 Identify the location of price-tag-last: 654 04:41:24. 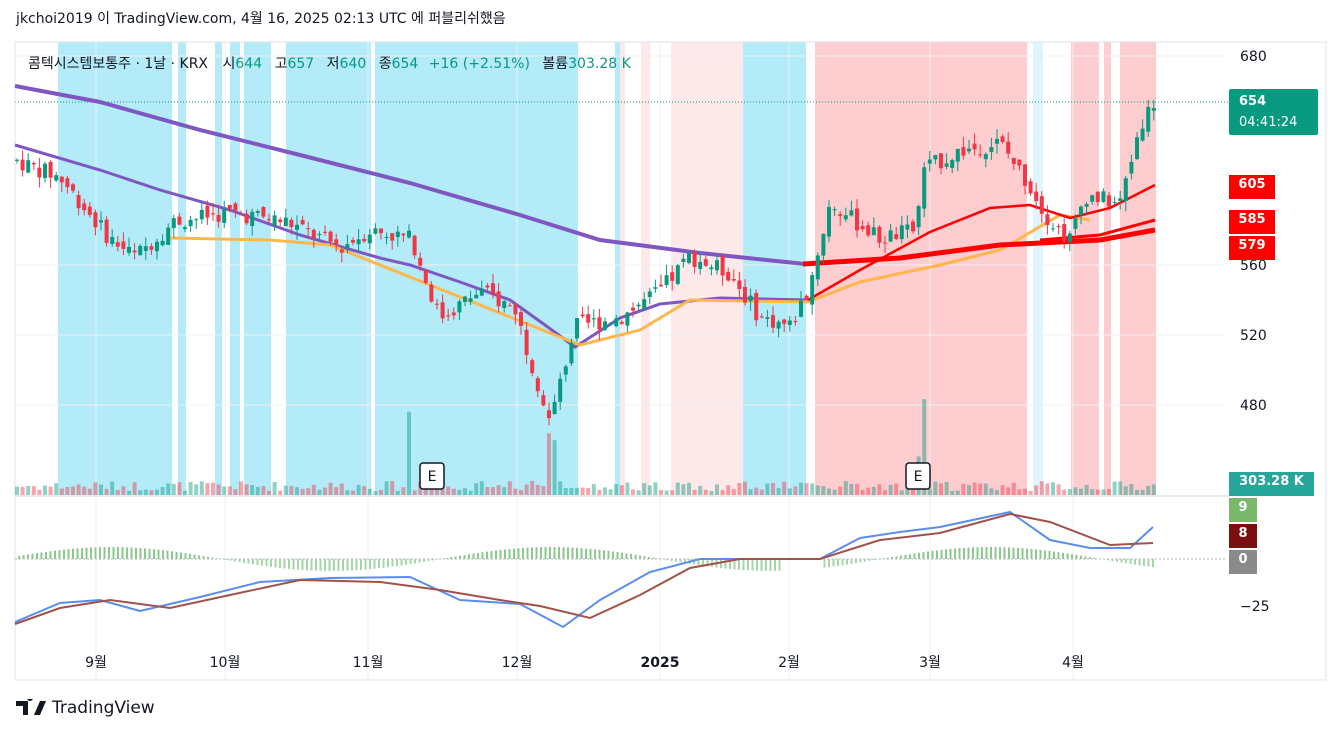
(1273, 112).